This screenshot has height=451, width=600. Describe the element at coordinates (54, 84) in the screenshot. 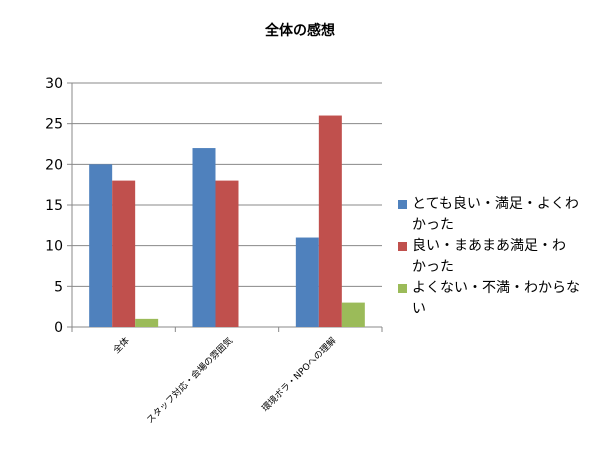

I see `y-tick-label: 30` at that location.